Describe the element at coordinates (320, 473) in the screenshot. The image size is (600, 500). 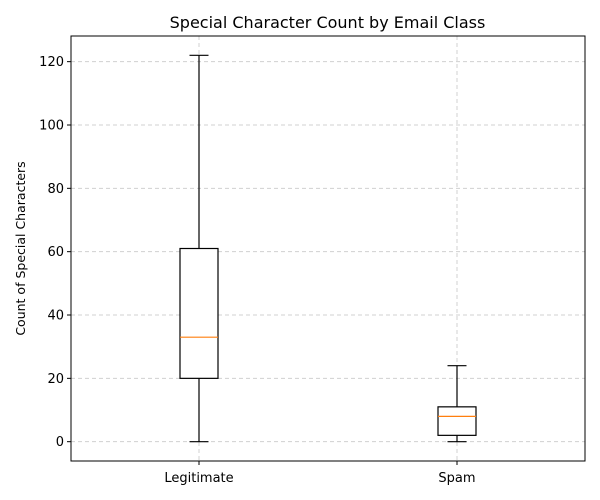
I see `x-axis: Legitimate Spam` at that location.